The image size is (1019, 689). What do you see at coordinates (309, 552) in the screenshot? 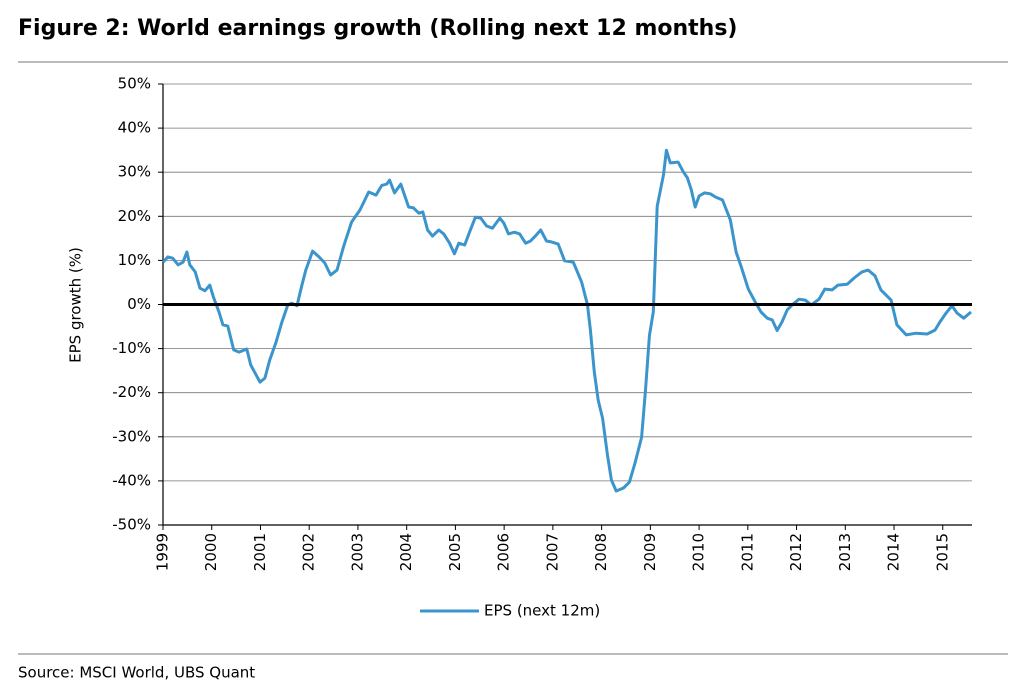
I see `x-tick-label: 2002` at bounding box center [309, 552].